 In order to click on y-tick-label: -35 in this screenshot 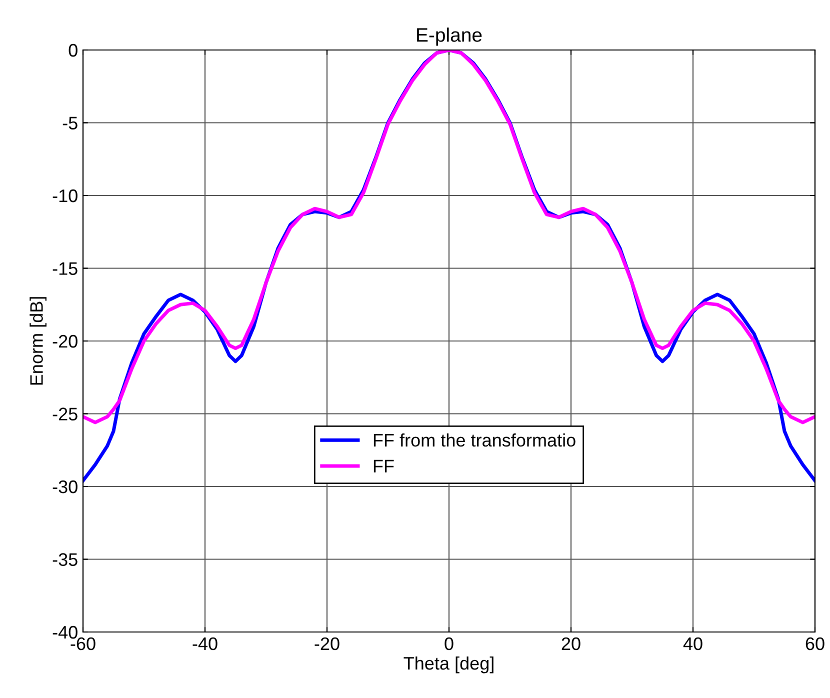, I will do `click(65, 559)`.